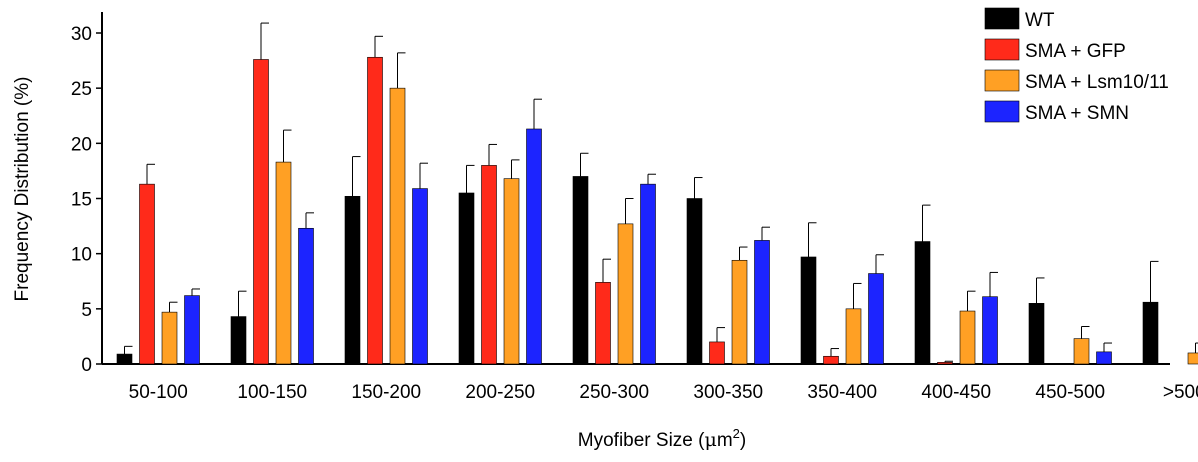  I want to click on legend-label: SMA + Lsm10/11, so click(1097, 82).